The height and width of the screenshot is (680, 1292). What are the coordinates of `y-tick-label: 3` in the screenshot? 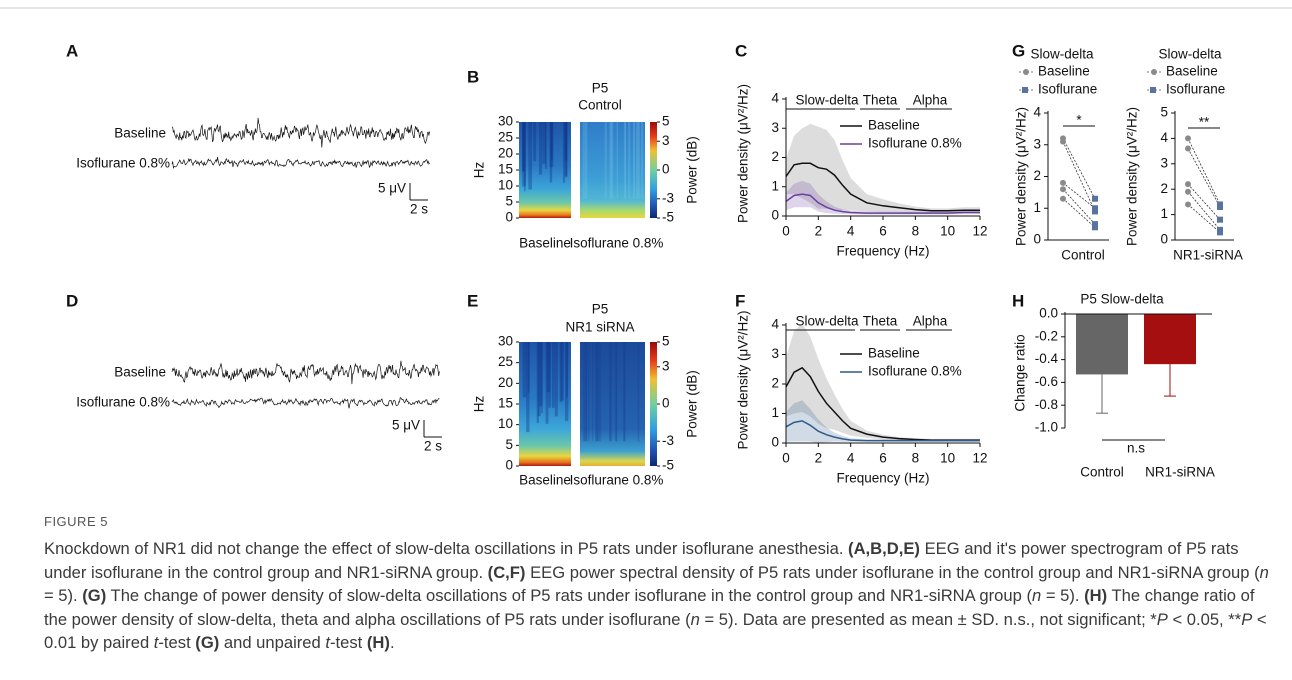 It's located at (1164, 162).